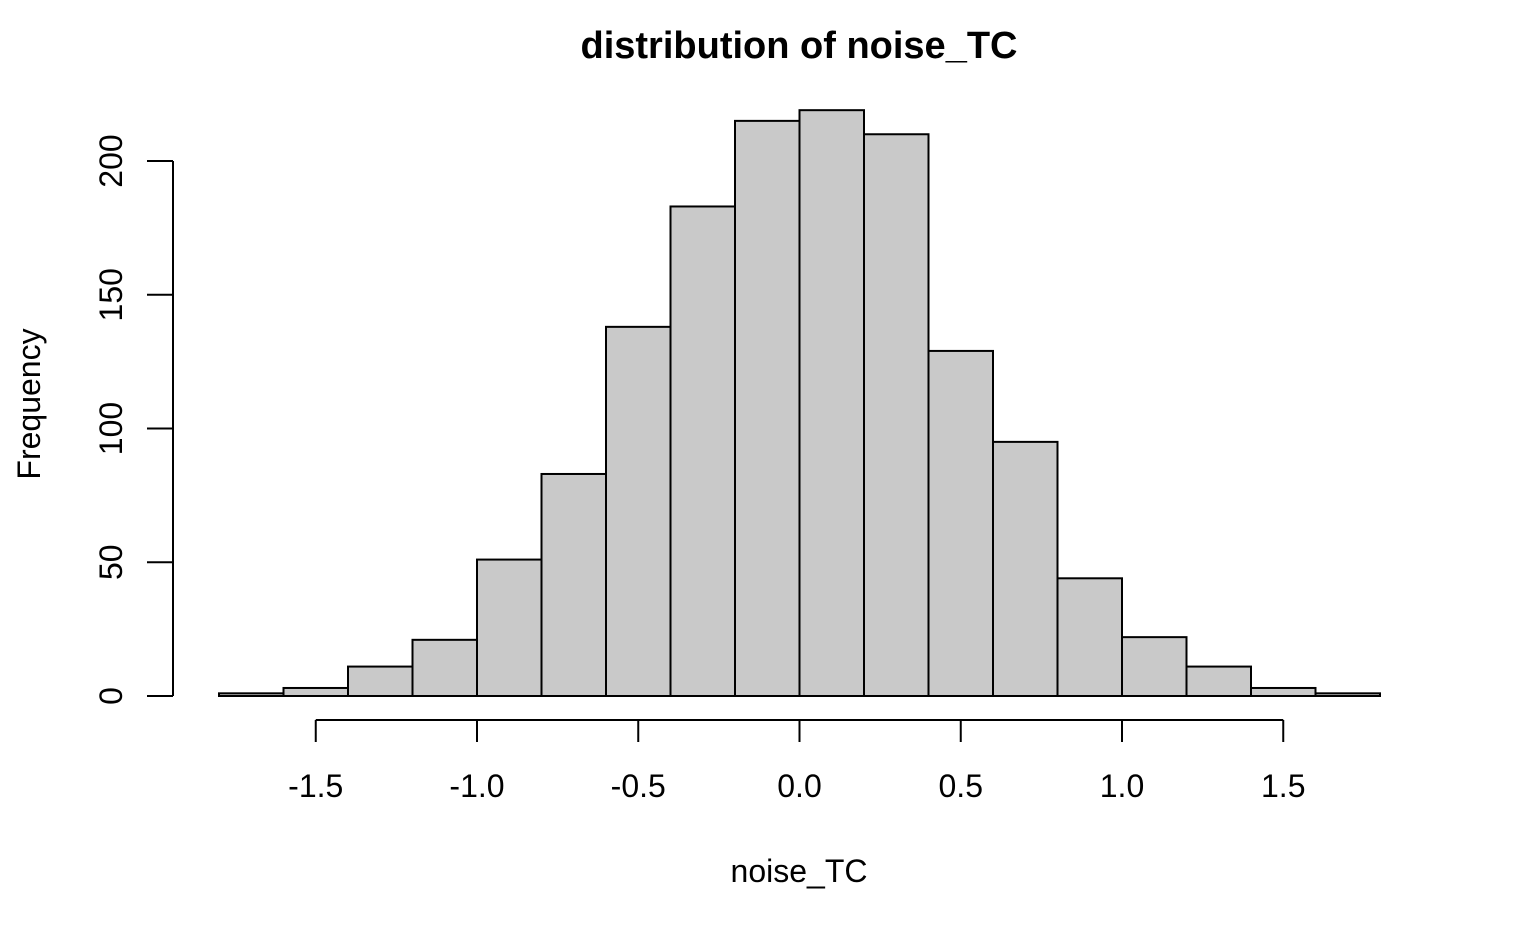  I want to click on x-tick-label: -1.5, so click(315, 786).